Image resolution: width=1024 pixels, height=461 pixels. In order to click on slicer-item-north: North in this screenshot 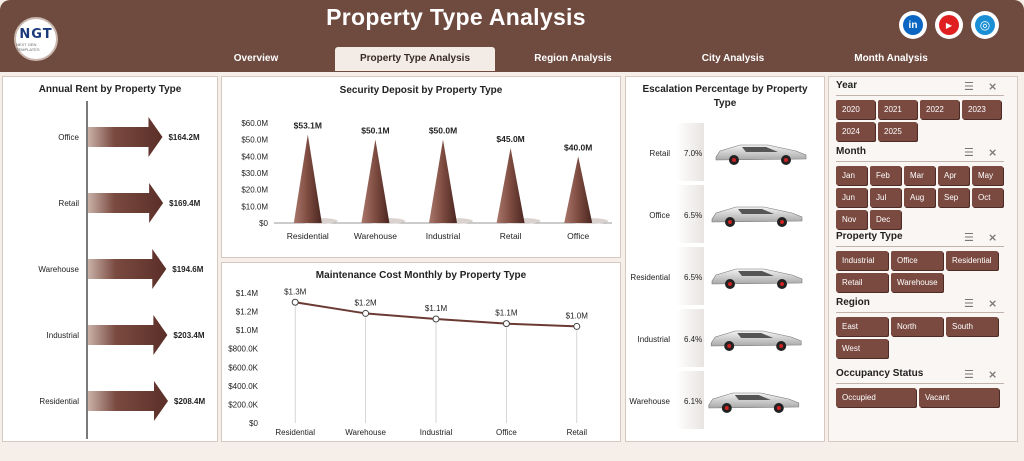, I will do `click(917, 326)`.